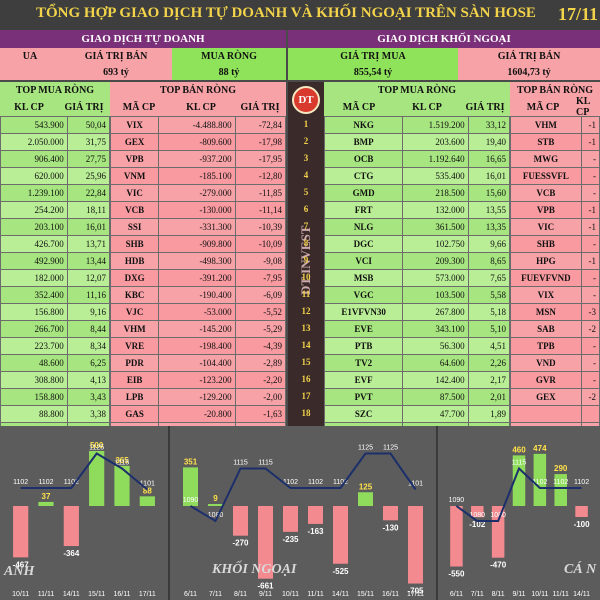  I want to click on self-sell-cell: VIC, so click(134, 193).